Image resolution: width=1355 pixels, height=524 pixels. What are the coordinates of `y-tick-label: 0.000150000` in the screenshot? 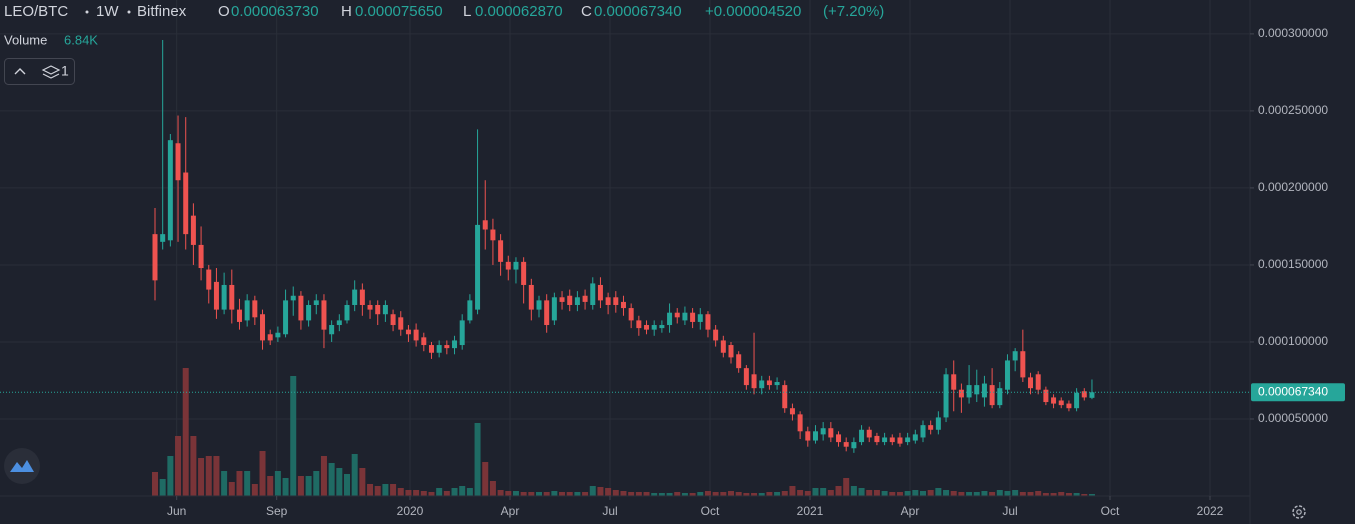 It's located at (1293, 264).